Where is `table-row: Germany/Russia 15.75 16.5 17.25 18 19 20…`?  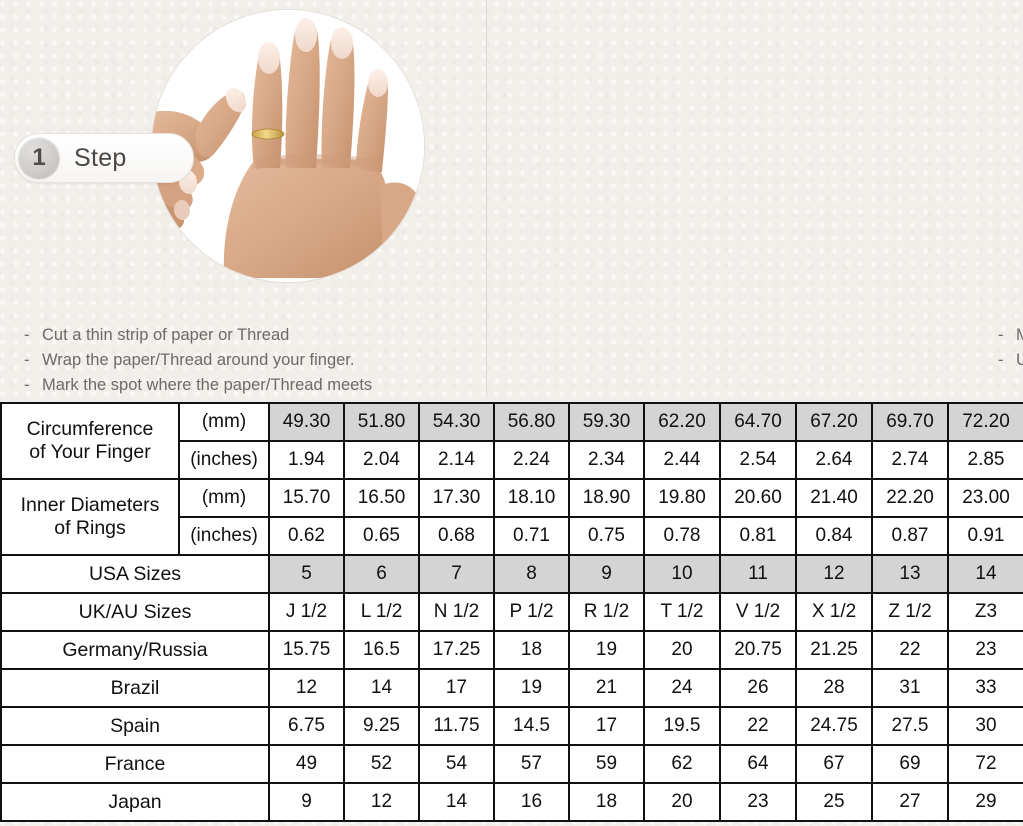
table-row: Germany/Russia 15.75 16.5 17.25 18 19 20… is located at coordinates (511, 650).